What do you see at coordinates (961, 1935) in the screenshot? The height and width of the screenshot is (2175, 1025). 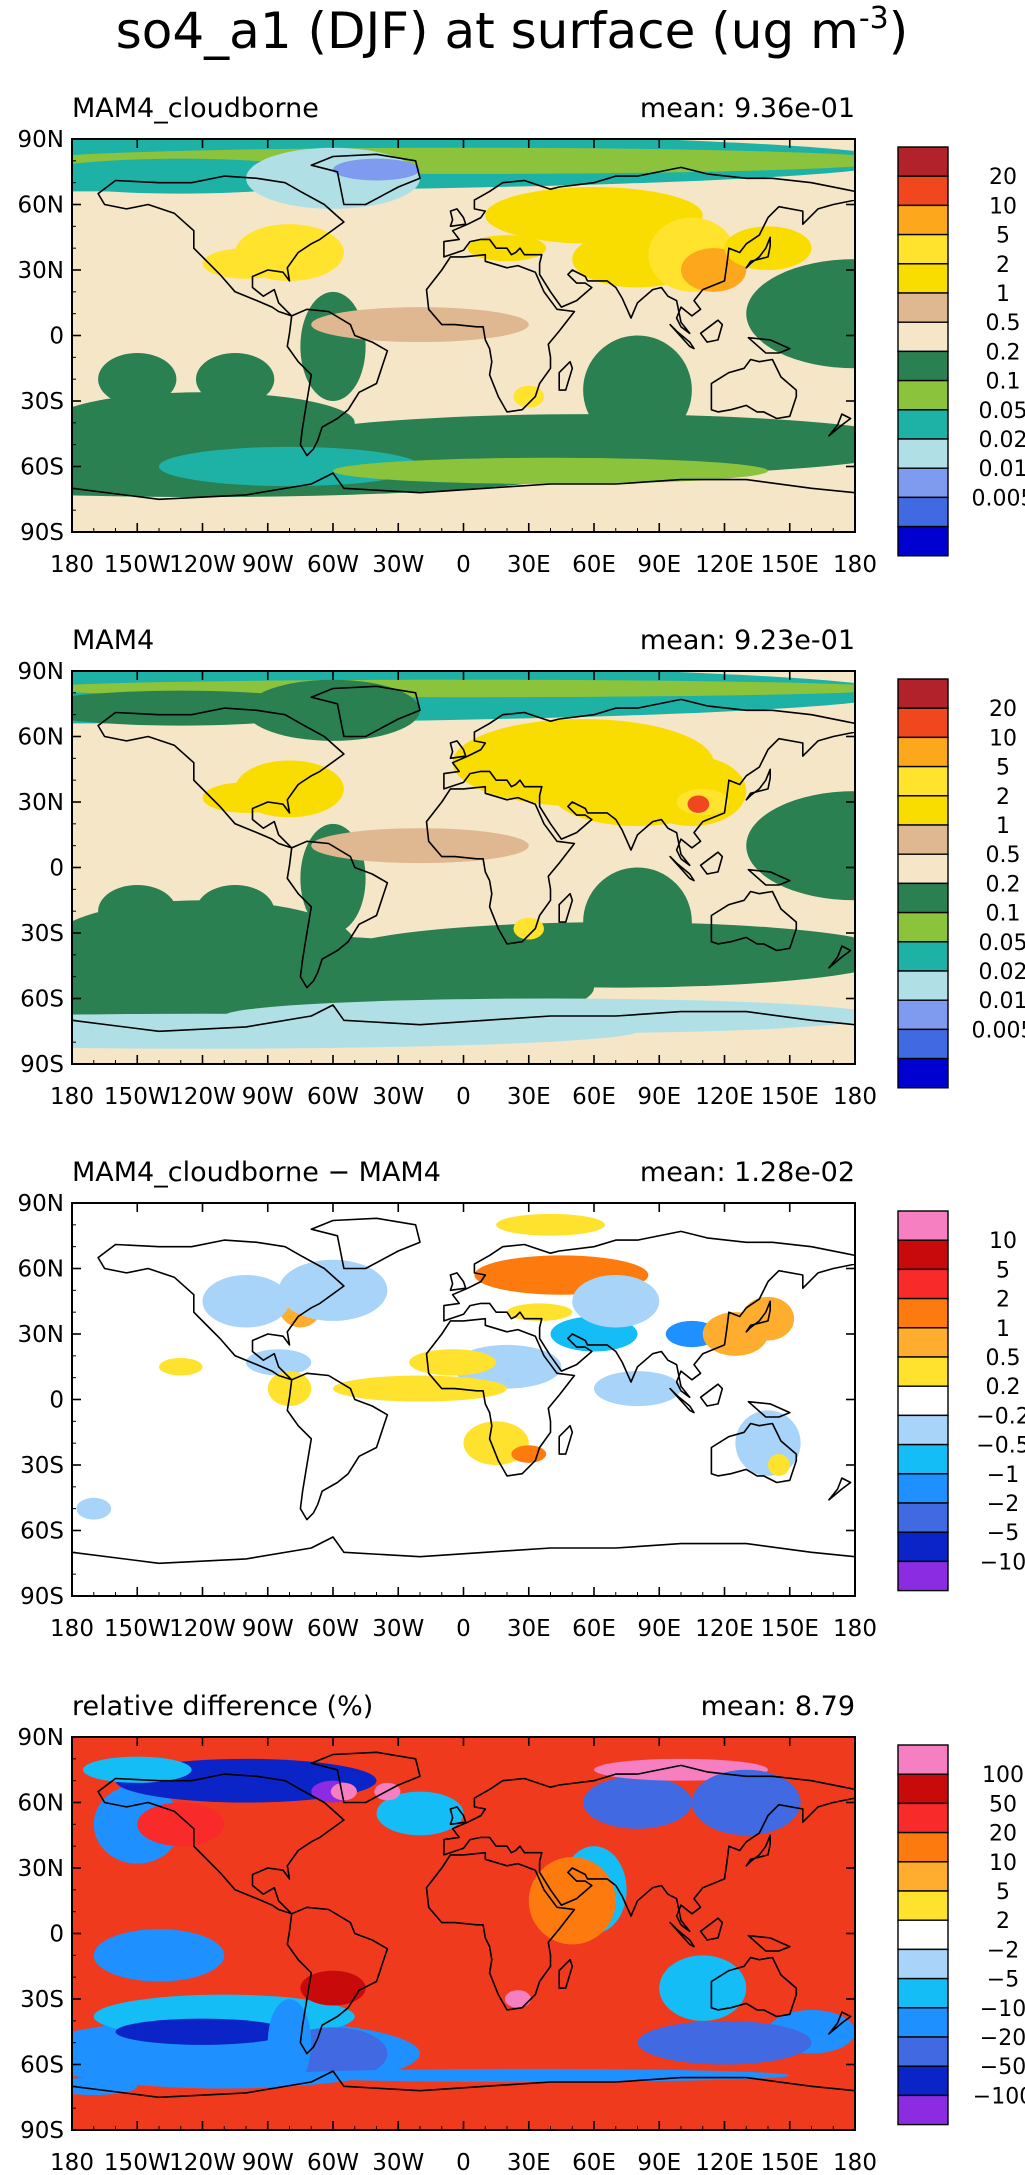 I see `colorbar: 100 50 20 10 5 2 −2 −5 −10 −20 −50 −100` at bounding box center [961, 1935].